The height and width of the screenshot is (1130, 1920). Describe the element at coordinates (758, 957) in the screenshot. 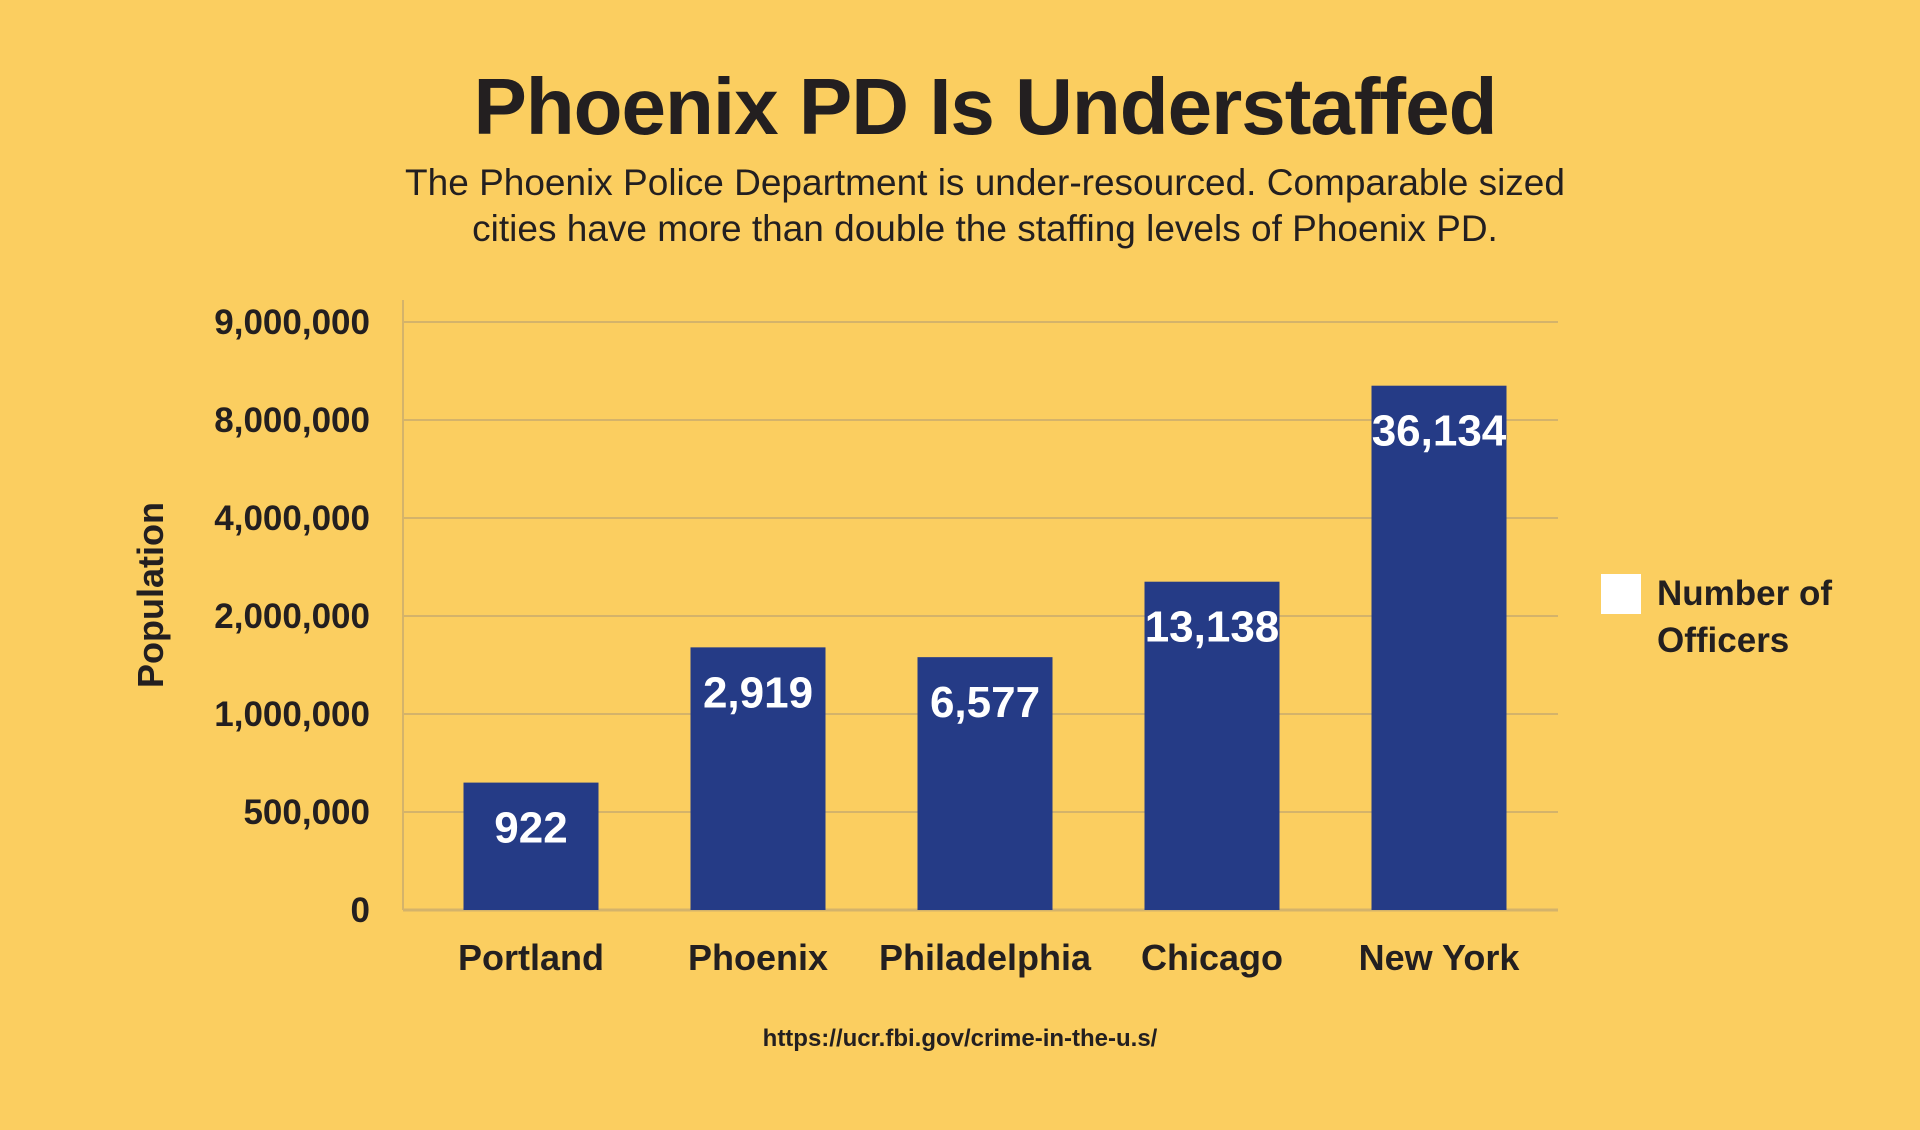

I see `x-category-label: Phoenix` at that location.